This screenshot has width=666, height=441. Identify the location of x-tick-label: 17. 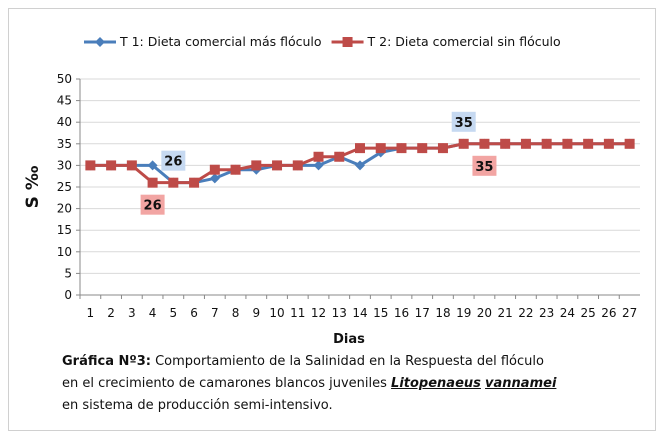
(422, 313).